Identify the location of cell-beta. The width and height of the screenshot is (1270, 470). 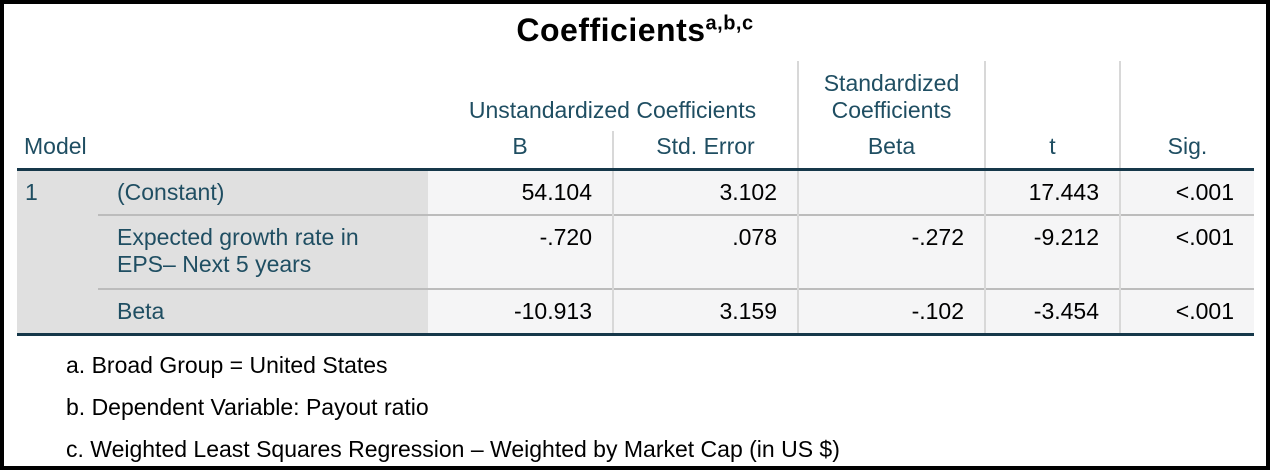
(891, 192).